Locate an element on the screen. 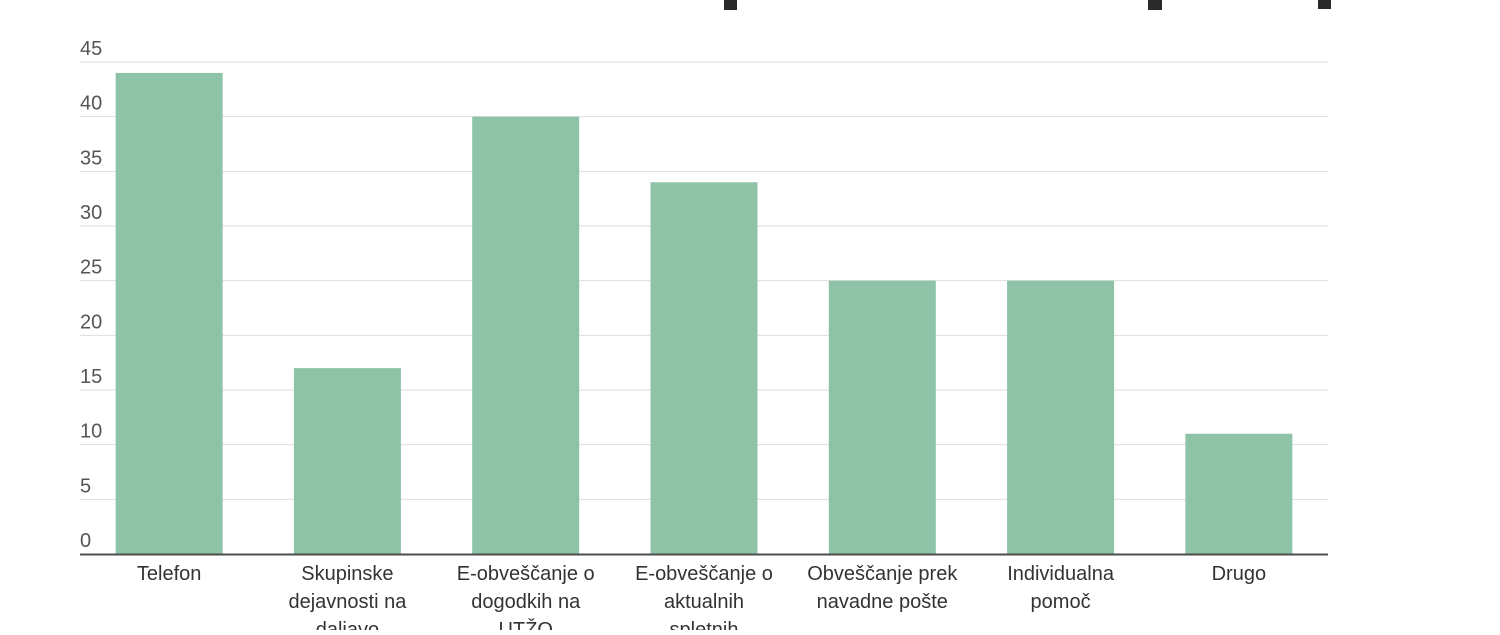 The height and width of the screenshot is (635, 1500). x-tick-label: Obveščanje prek is located at coordinates (882, 574).